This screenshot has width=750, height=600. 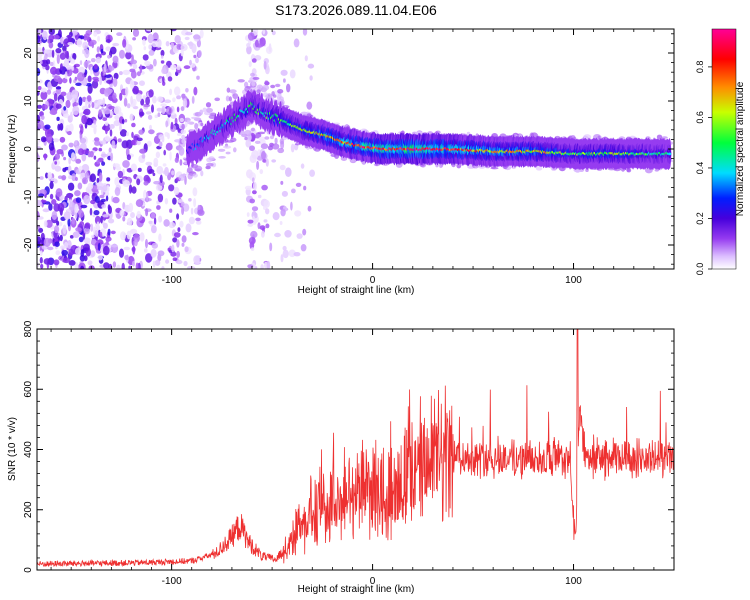 I want to click on x-tick-label: 100, so click(x=573, y=581).